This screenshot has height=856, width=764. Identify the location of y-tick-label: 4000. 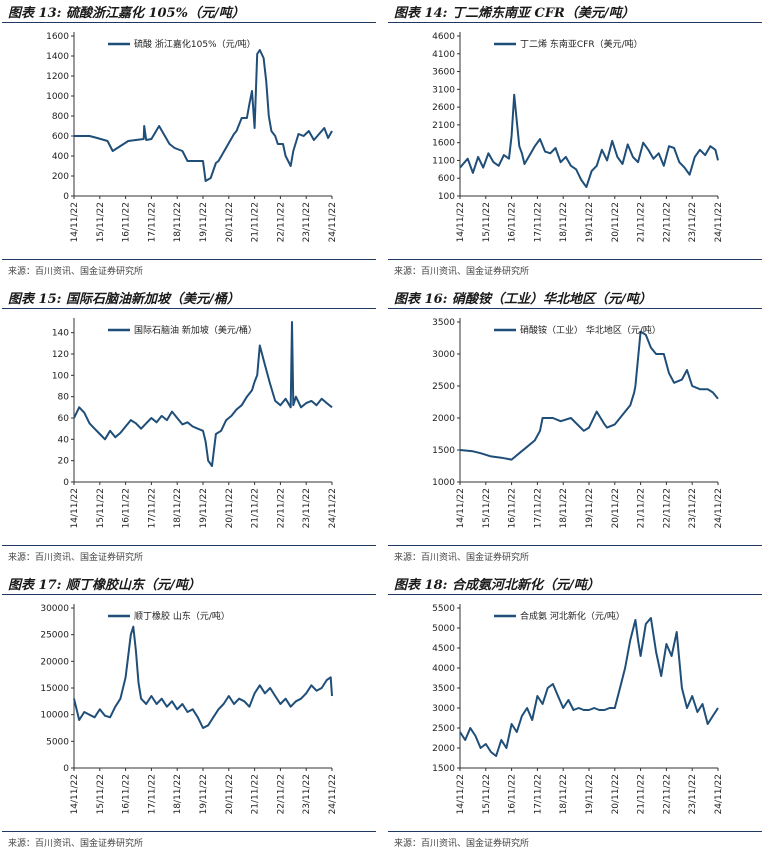
(443, 669).